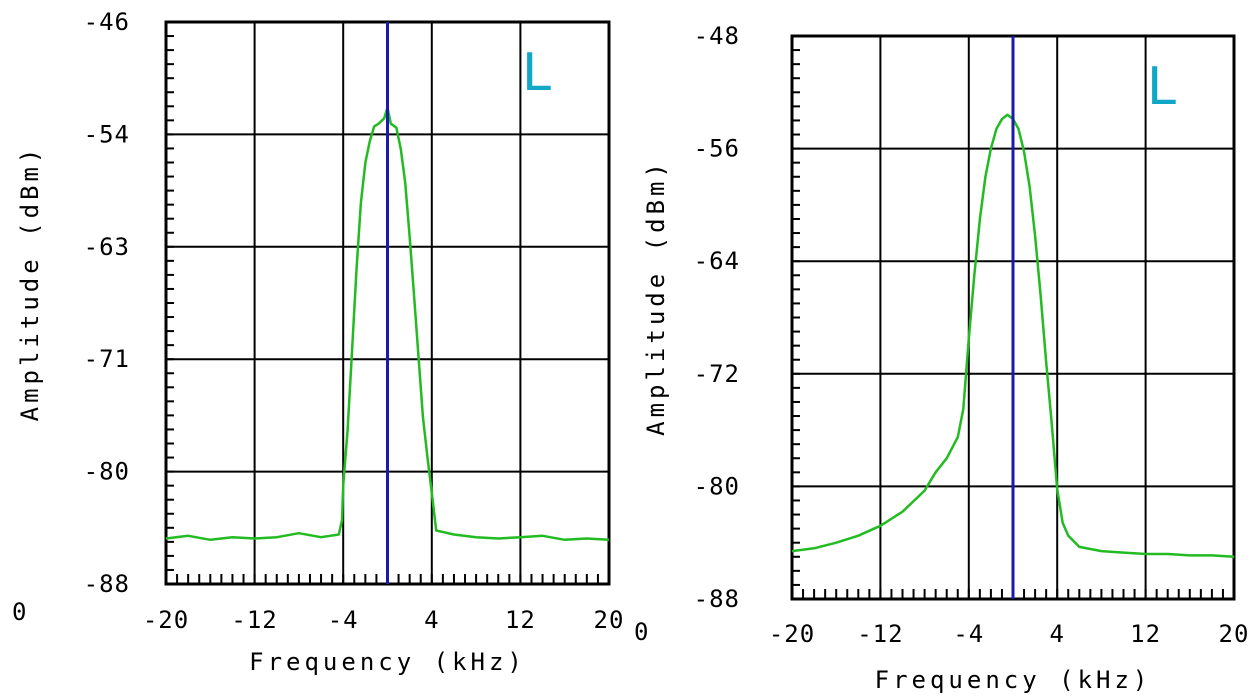 The image size is (1254, 698). Describe the element at coordinates (107, 359) in the screenshot. I see `y-tick-label: -71` at that location.